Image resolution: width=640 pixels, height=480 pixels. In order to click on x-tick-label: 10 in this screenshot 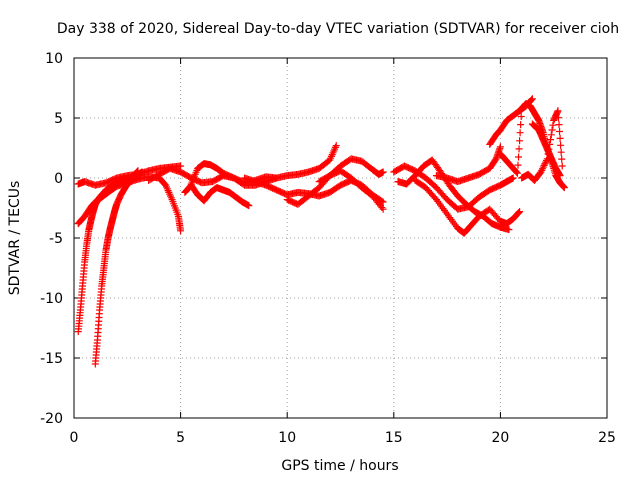, I will do `click(287, 438)`.